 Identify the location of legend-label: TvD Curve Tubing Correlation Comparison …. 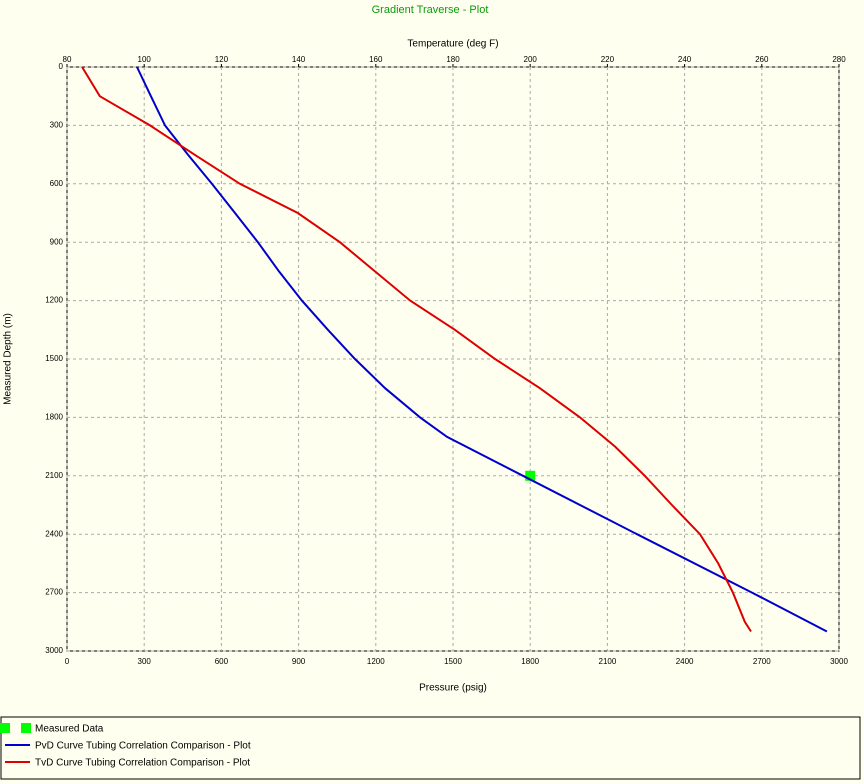
(142, 763).